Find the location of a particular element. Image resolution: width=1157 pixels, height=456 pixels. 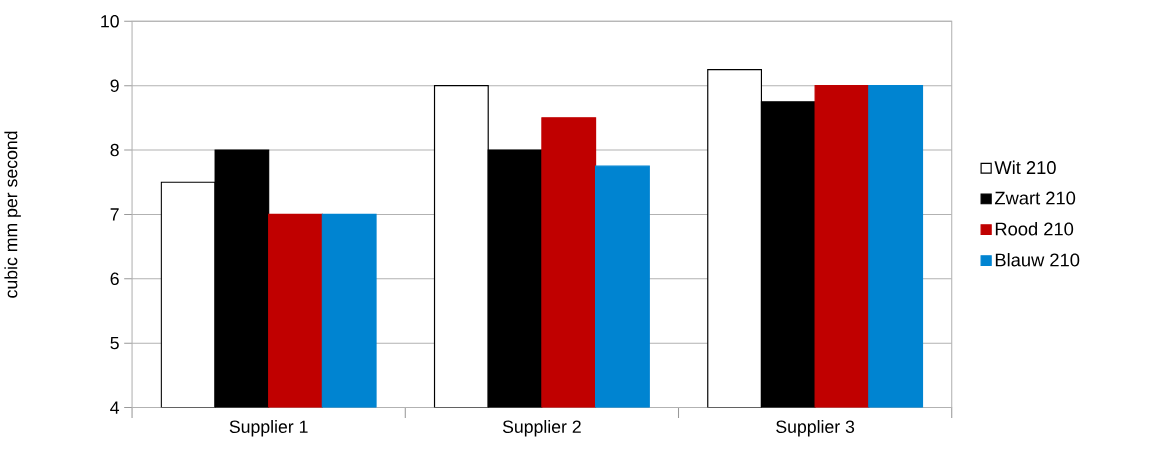

legend-label: Zwart 210 is located at coordinates (1035, 198).